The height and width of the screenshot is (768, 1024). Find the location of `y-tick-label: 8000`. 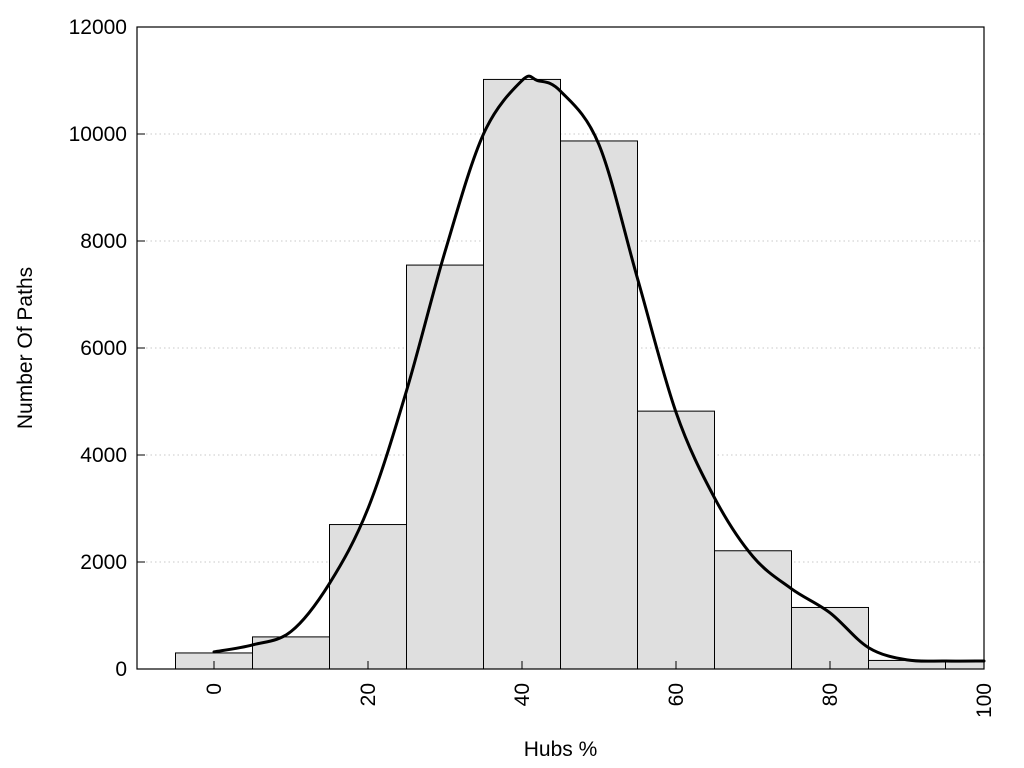

y-tick-label: 8000 is located at coordinates (103, 241).